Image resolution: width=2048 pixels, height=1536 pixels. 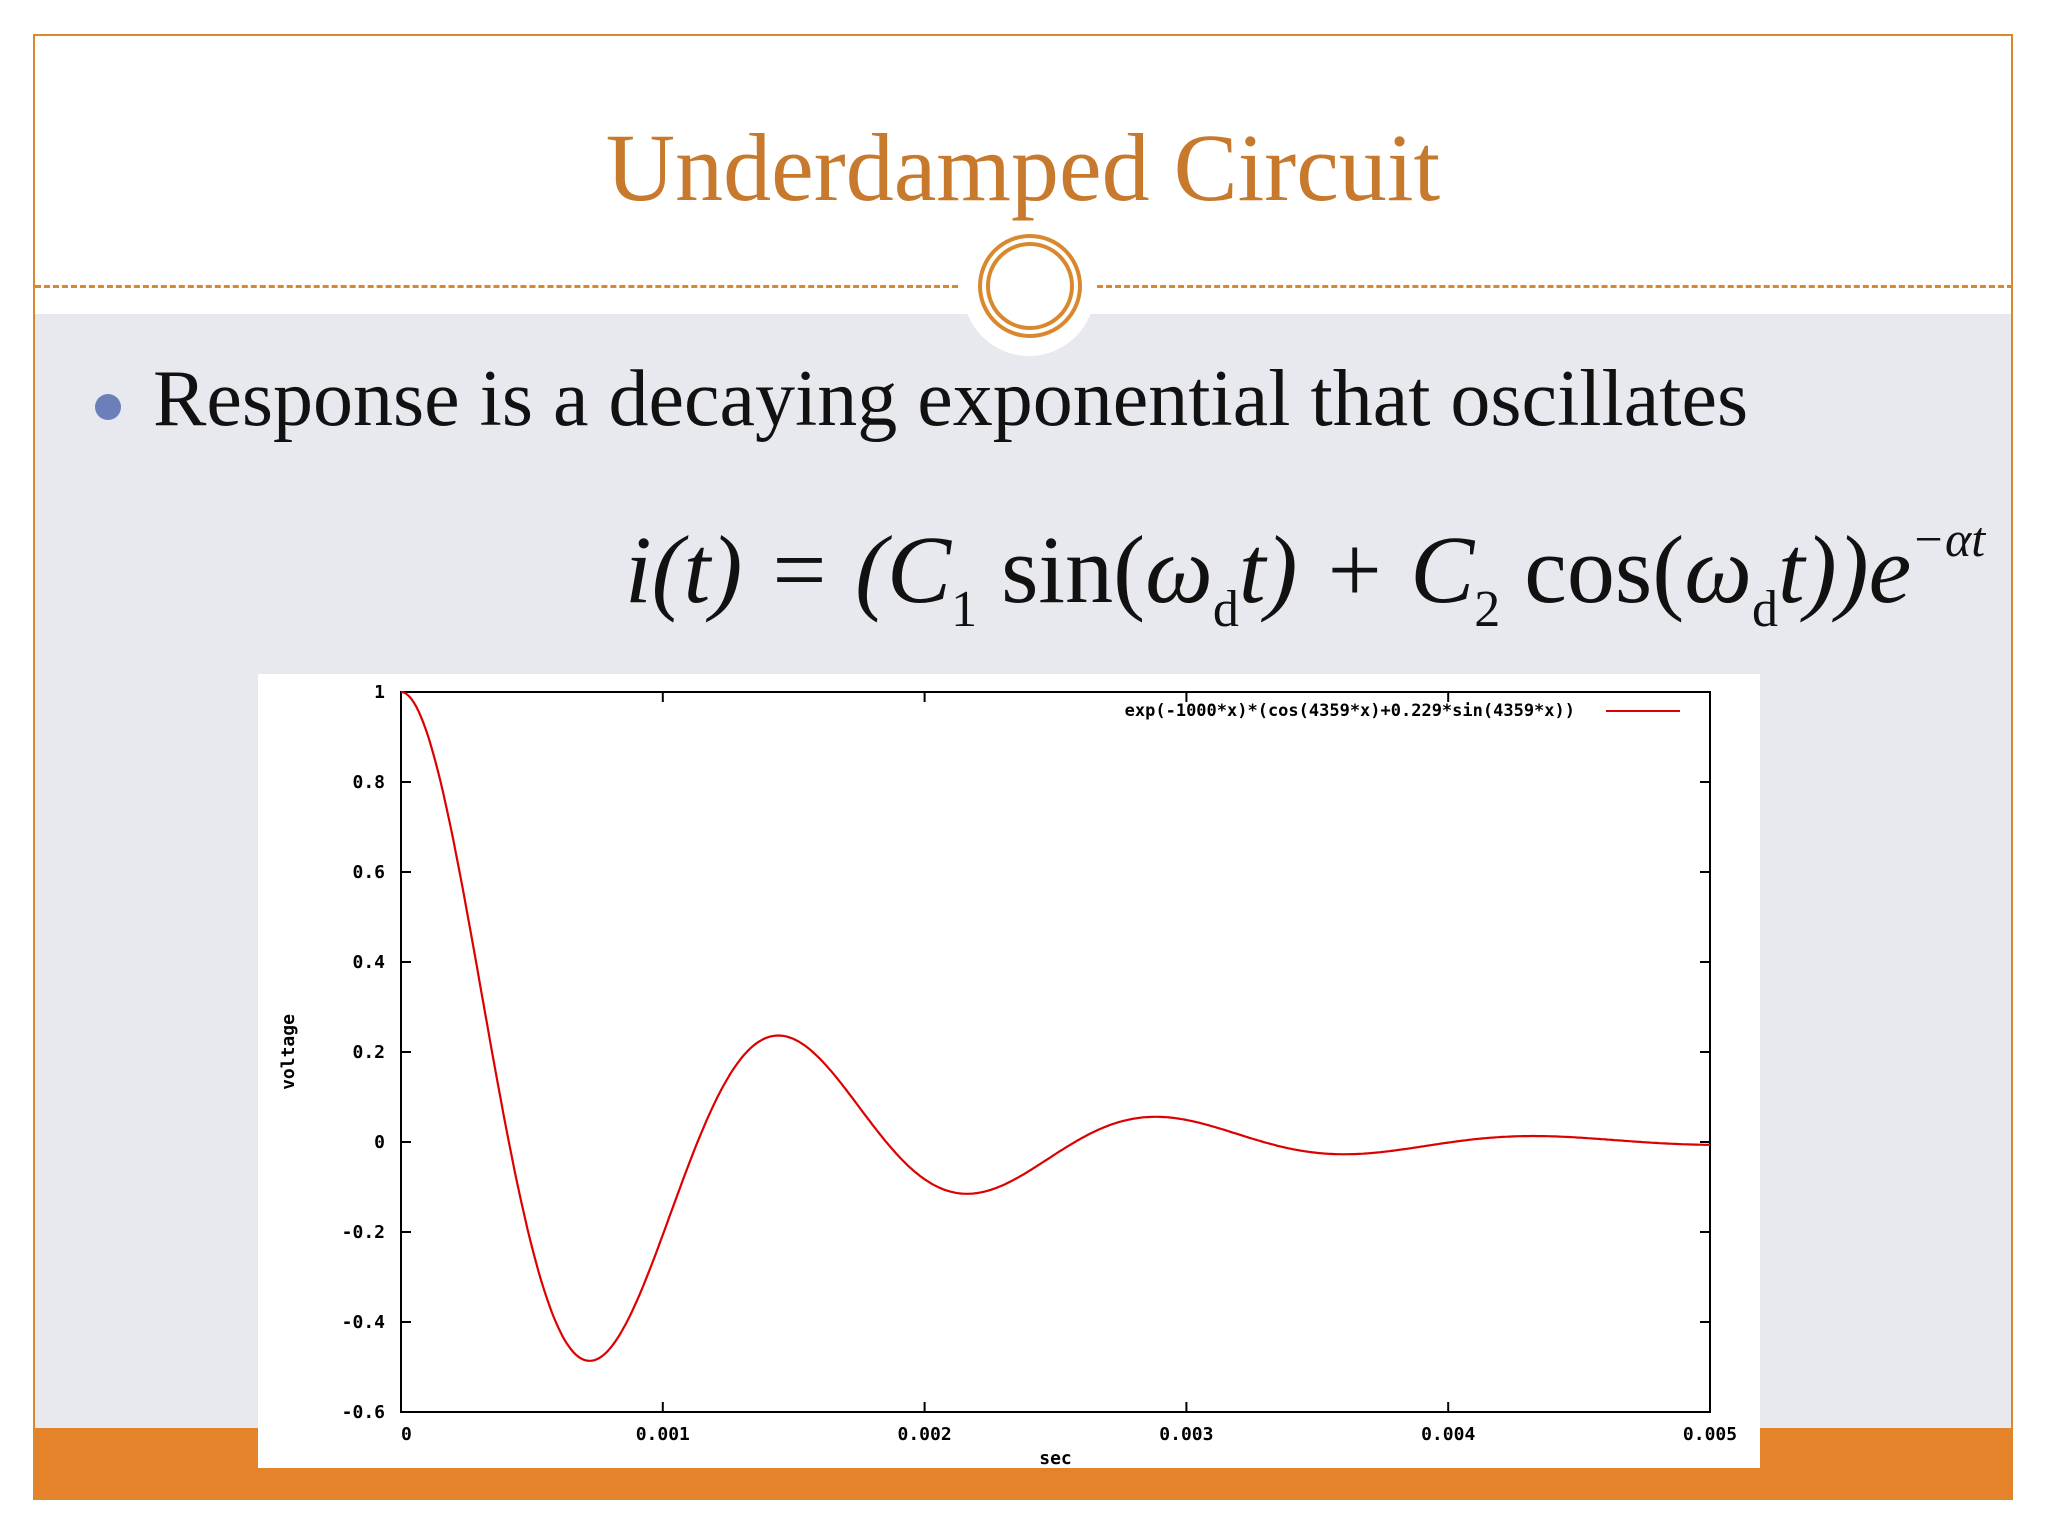 I want to click on x-tick-label: 0.002, so click(x=925, y=1434).